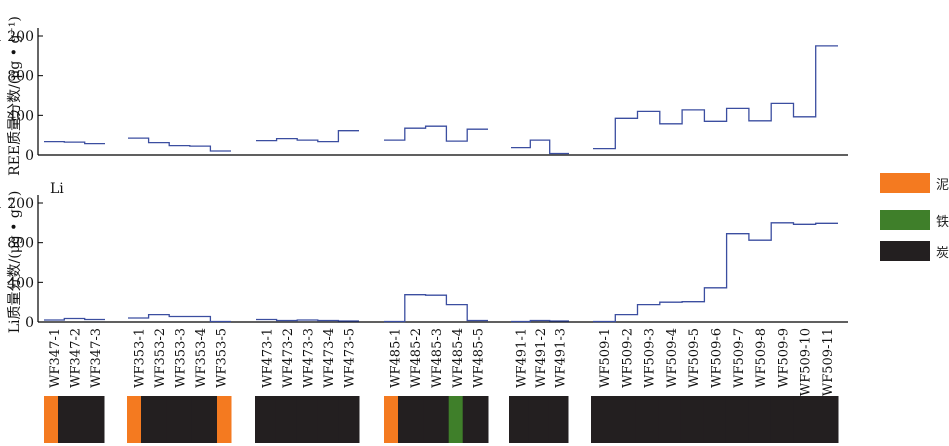 The image size is (949, 446). Describe the element at coordinates (650, 358) in the screenshot. I see `x-tick-label: WF509-3` at that location.